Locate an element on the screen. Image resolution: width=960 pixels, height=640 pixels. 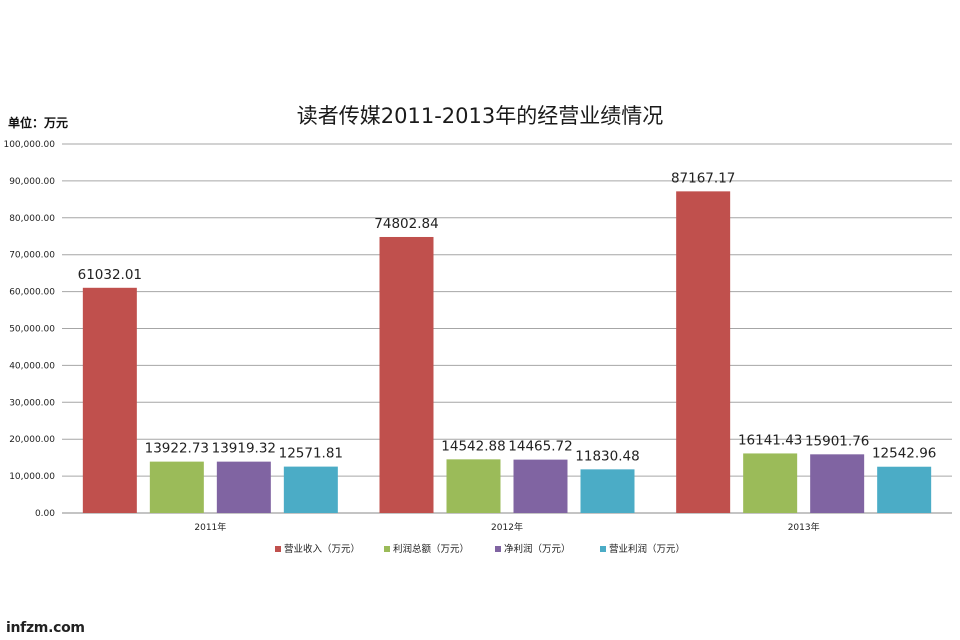
data-label: 11830.48 is located at coordinates (607, 456).